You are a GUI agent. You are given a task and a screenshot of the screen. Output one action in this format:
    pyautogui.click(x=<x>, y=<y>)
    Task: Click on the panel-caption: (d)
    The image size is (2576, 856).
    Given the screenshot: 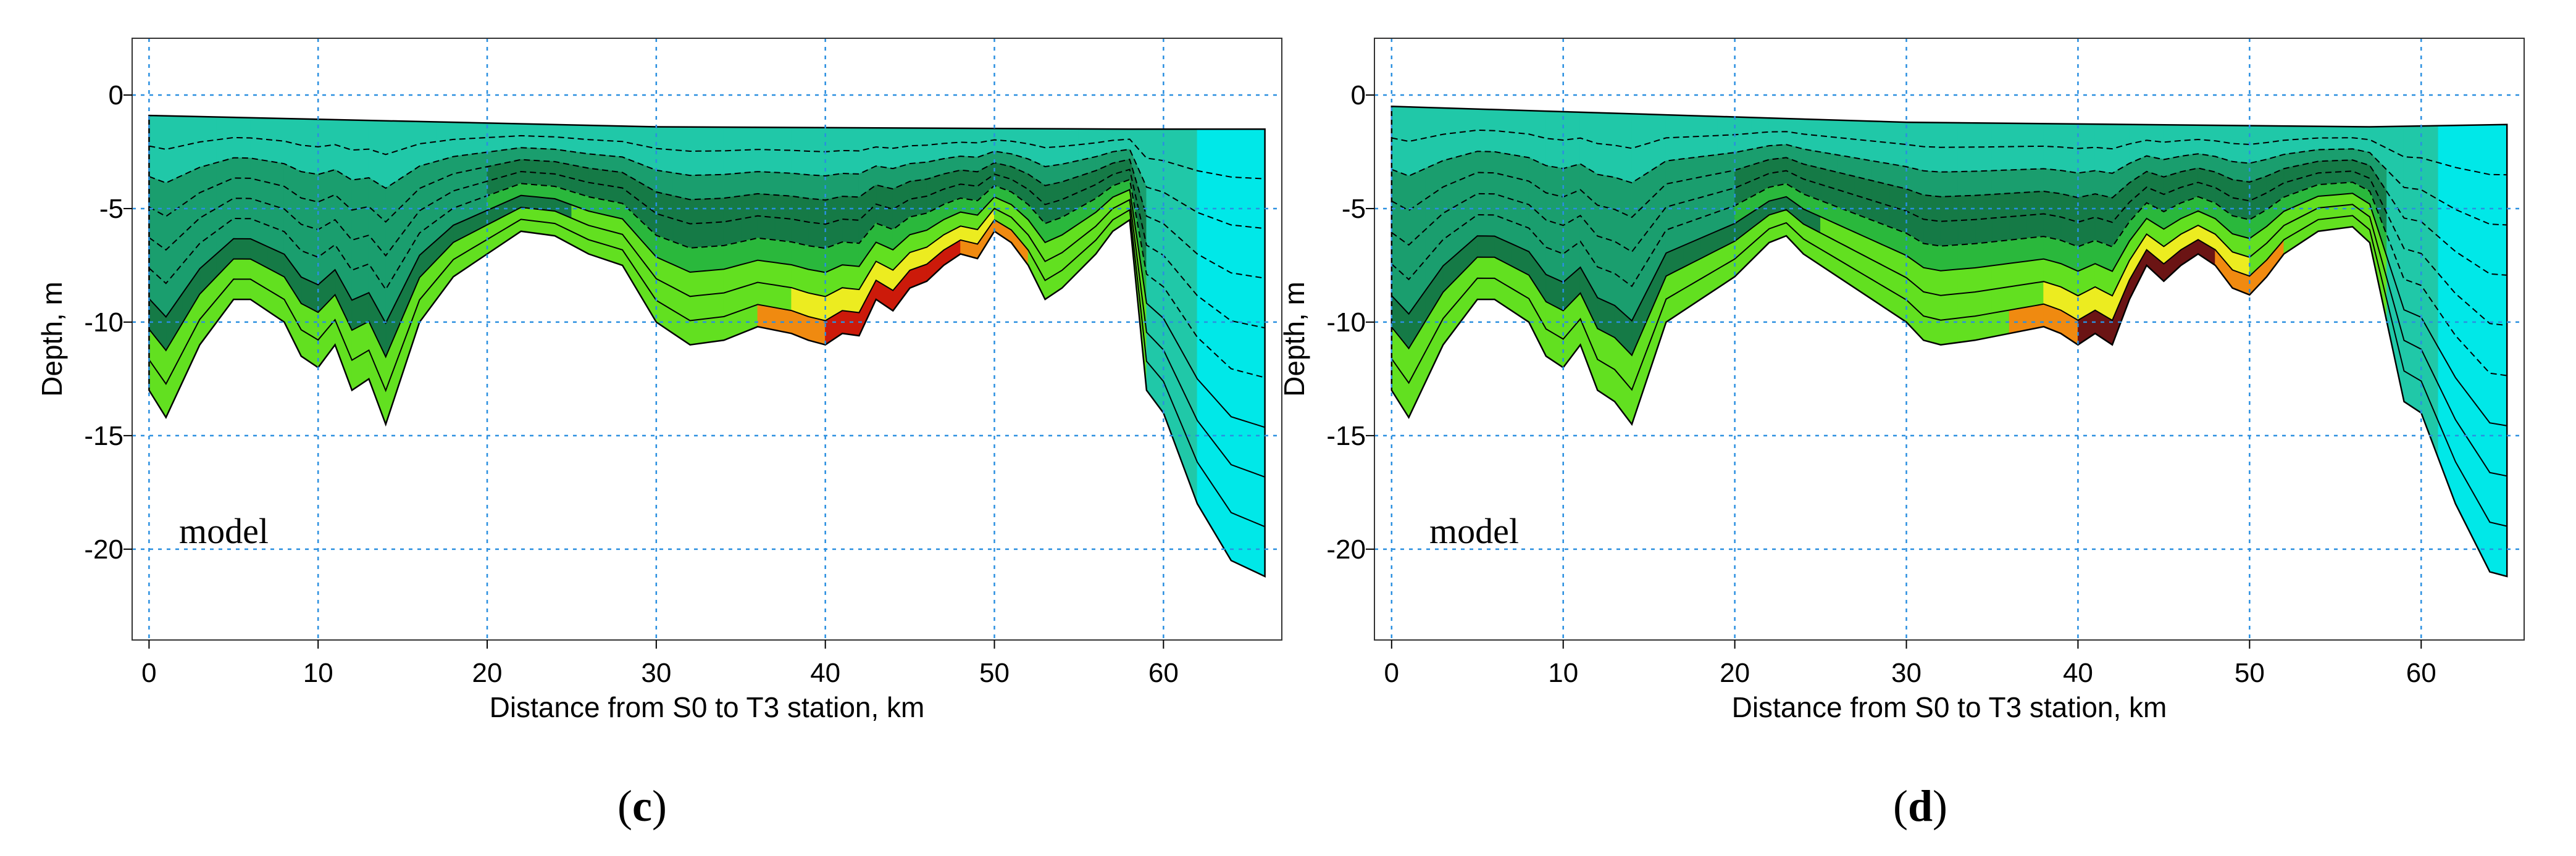 What is the action you would take?
    pyautogui.click(x=1920, y=806)
    